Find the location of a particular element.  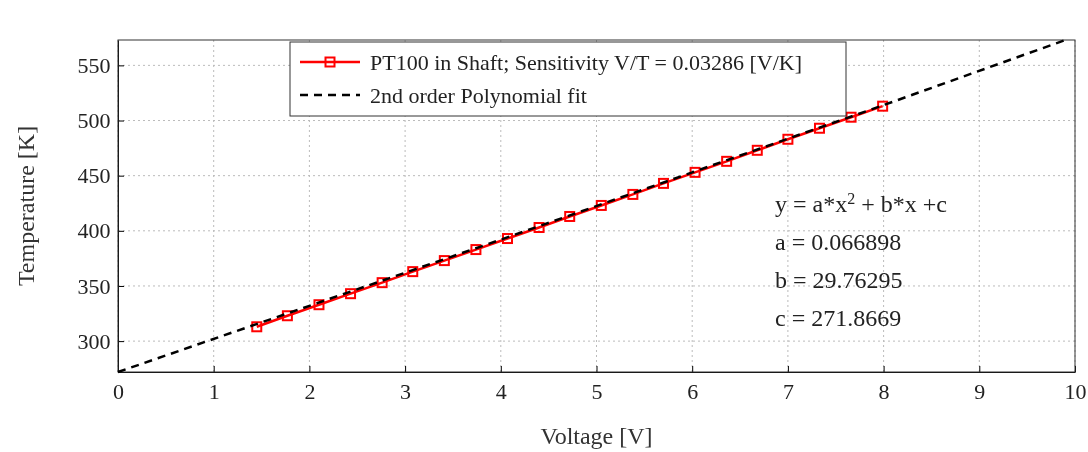

y-axis-title: Temperature [K] is located at coordinates (26, 206).